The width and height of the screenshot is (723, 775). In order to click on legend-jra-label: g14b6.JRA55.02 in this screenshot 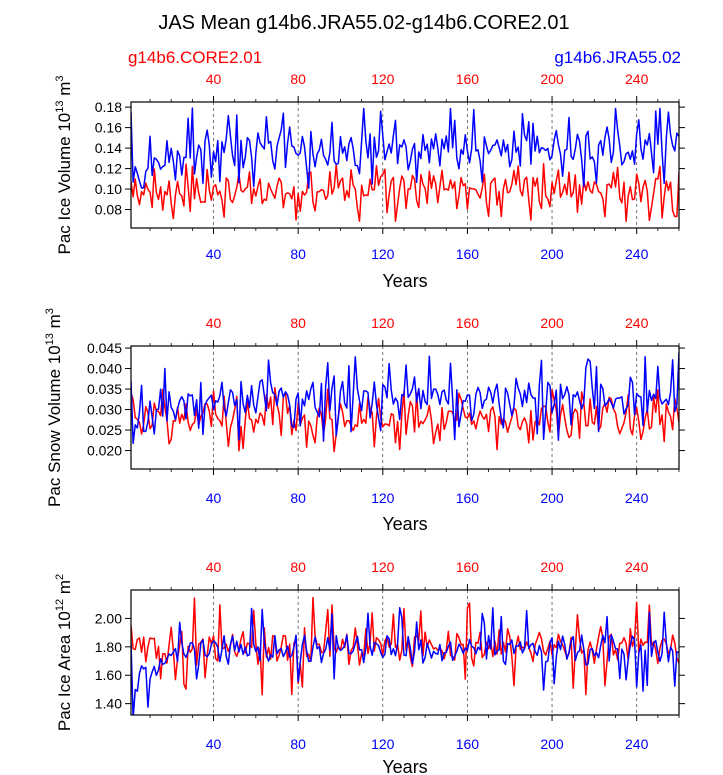, I will do `click(617, 57)`.